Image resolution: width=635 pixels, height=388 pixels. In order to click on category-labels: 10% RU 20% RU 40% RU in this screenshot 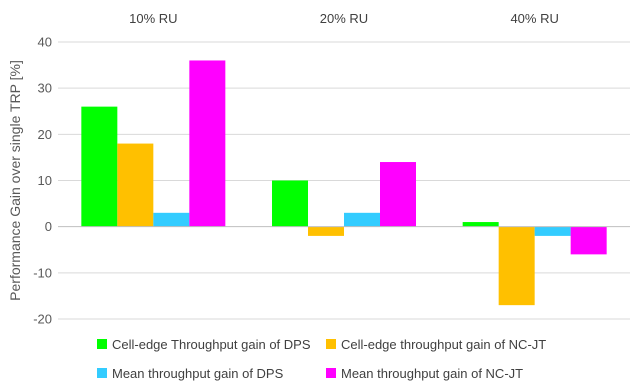, I will do `click(344, 18)`.